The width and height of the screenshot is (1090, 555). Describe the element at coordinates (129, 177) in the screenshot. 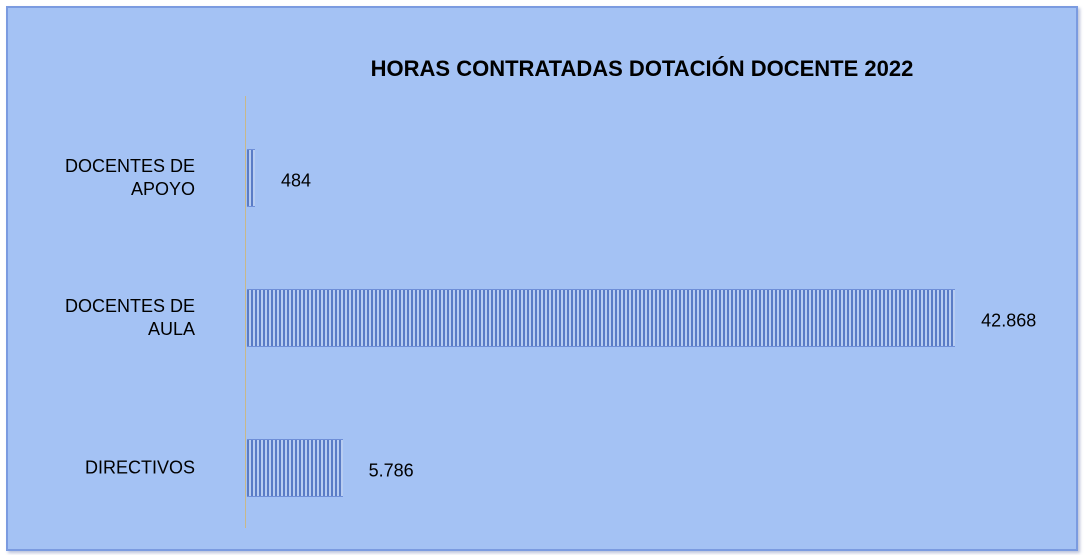

I see `category-label: DOCENTES DE APOYO` at that location.